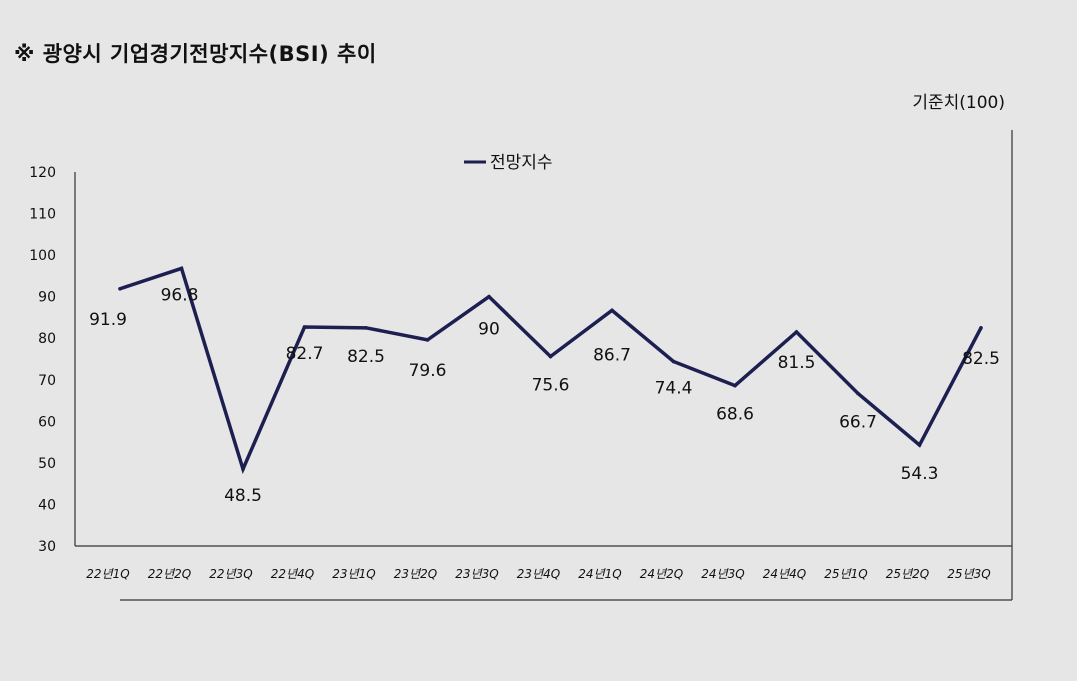 This screenshot has height=681, width=1077. I want to click on x-tick-label: 22년3Q, so click(230, 574).